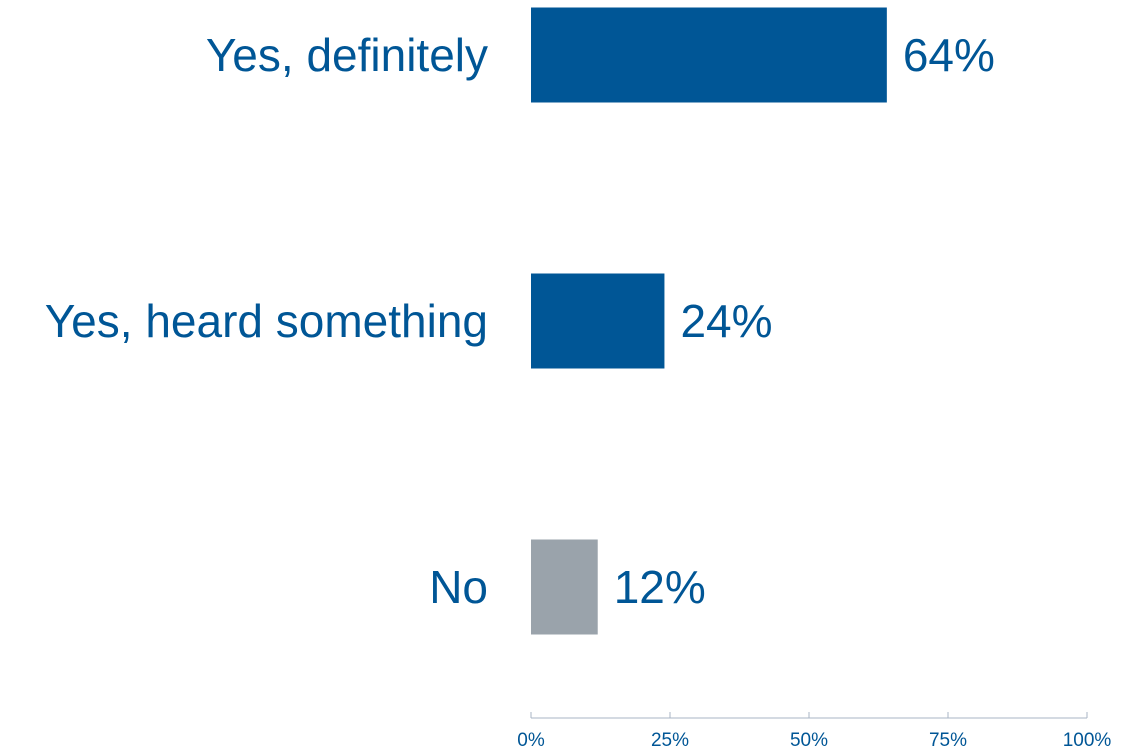 The image size is (1140, 754). What do you see at coordinates (949, 55) in the screenshot?
I see `value-label-0: 64%` at bounding box center [949, 55].